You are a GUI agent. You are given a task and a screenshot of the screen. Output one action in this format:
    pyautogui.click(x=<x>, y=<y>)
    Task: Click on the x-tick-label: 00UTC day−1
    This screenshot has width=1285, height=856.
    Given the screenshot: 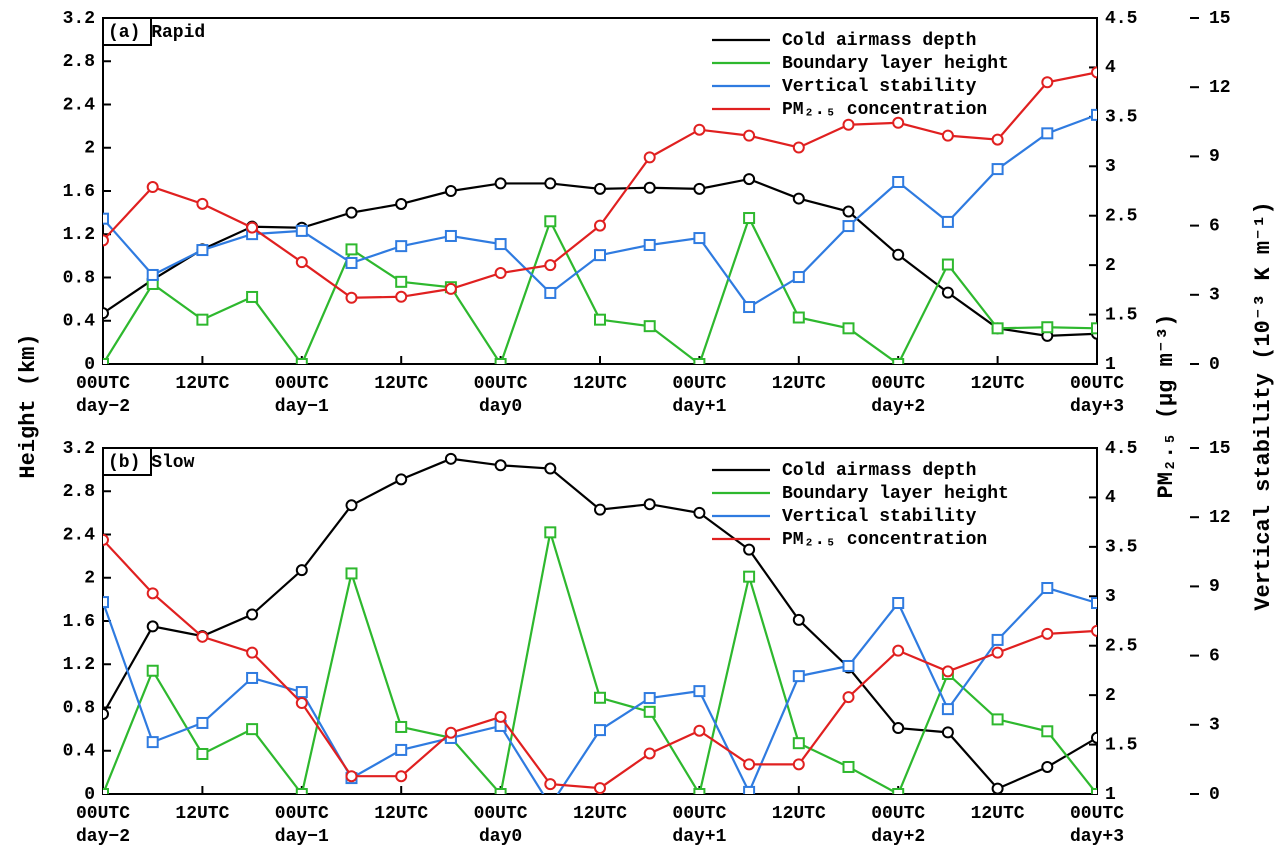 What is the action you would take?
    pyautogui.click(x=302, y=395)
    